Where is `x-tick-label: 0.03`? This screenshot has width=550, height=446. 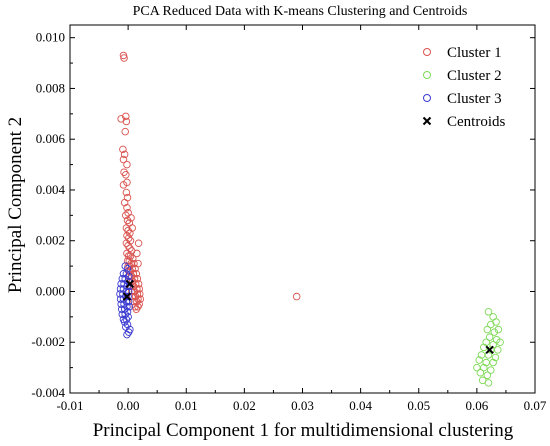
x-tick-label: 0.03 is located at coordinates (302, 405).